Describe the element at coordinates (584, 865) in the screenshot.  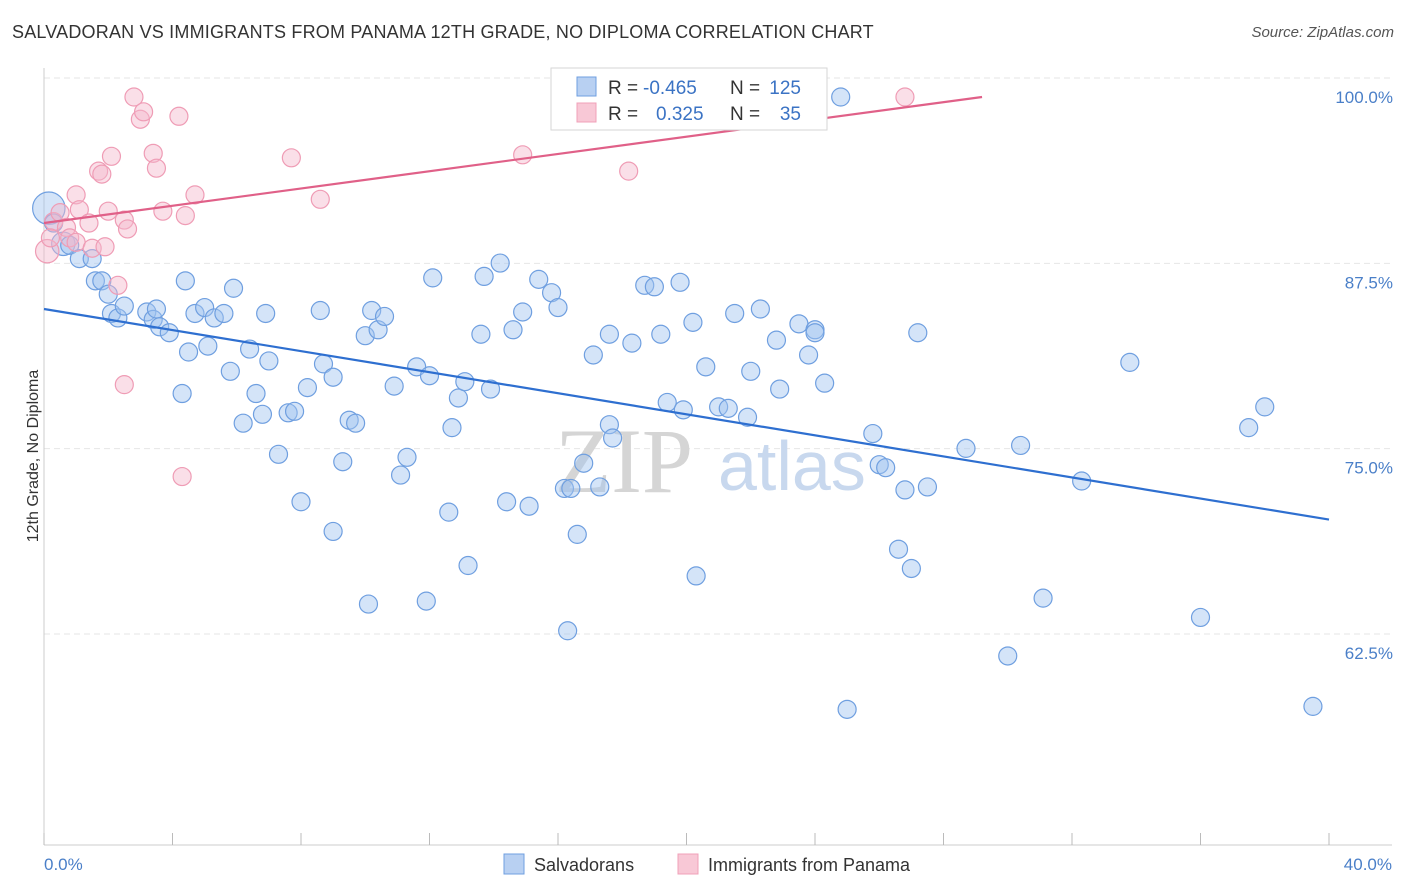
I see `series-legend-label-salvadorans: Salvadorans` at that location.